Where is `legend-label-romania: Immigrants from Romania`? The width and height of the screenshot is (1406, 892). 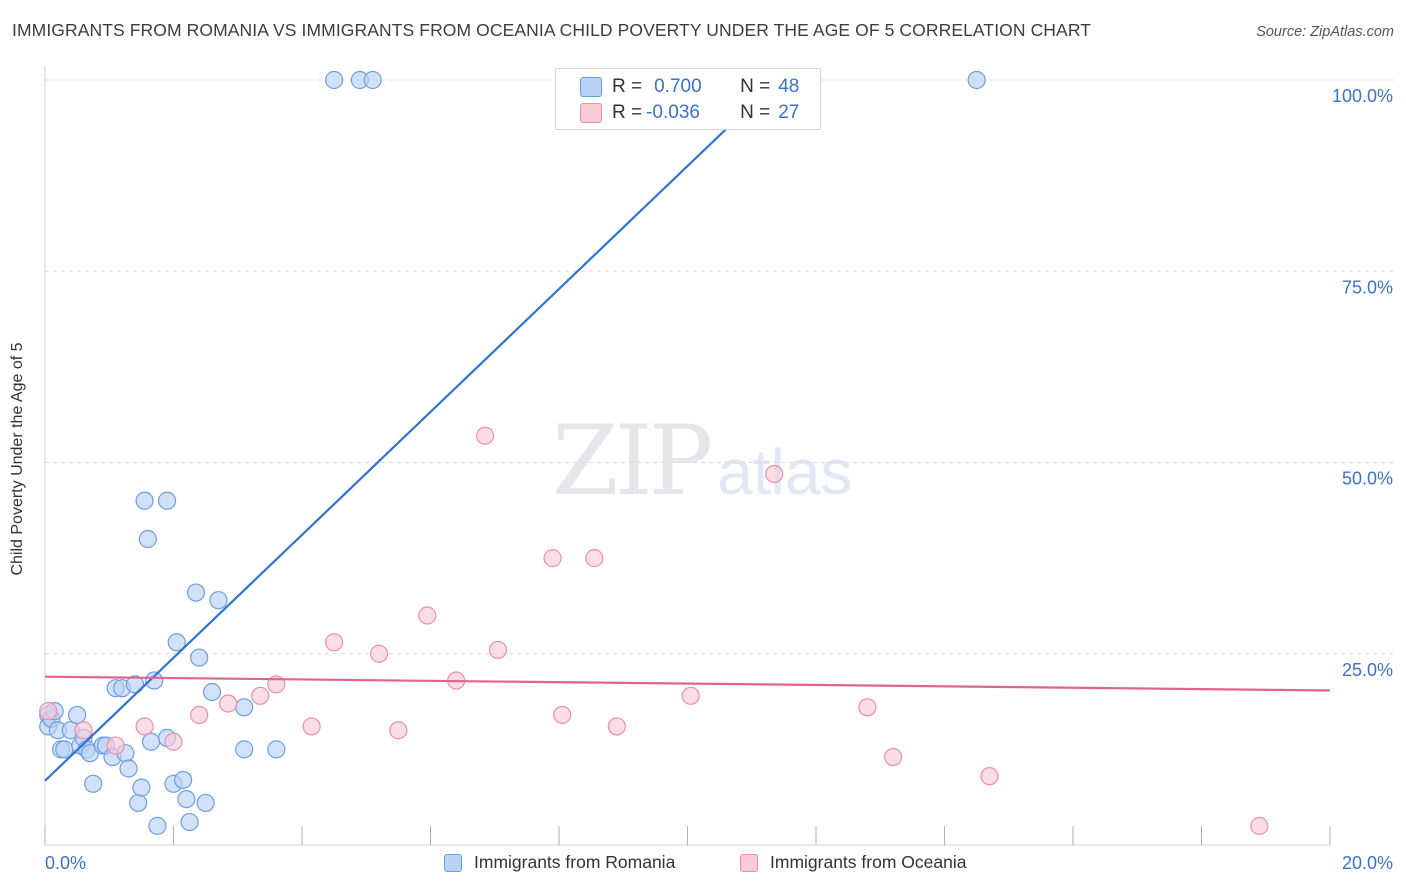 legend-label-romania: Immigrants from Romania is located at coordinates (575, 862).